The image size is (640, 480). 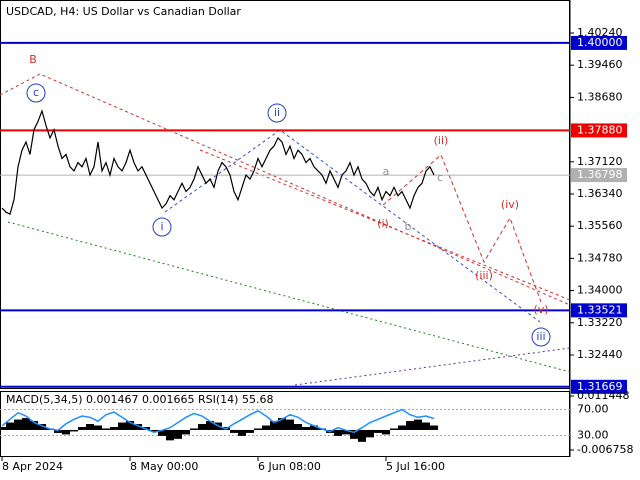 What do you see at coordinates (123, 11) in the screenshot?
I see `chart-title: USDCAD, H4: US Dollar vs Canadian Dollar` at bounding box center [123, 11].